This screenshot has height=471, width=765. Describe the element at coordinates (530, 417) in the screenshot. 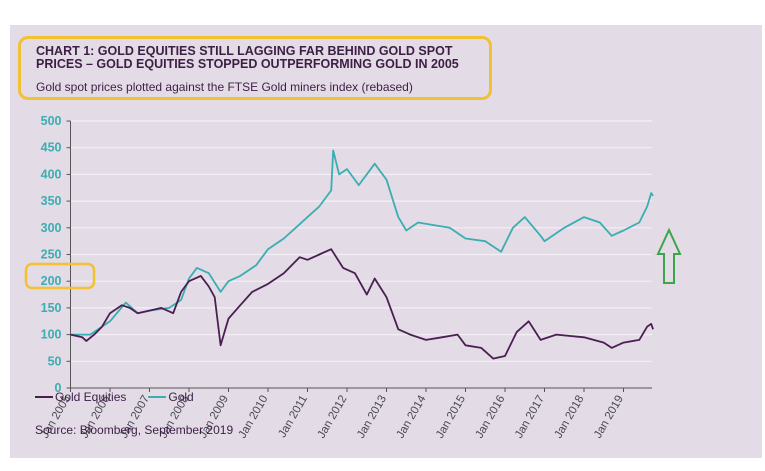

I see `x-tick-label: Jan 2017` at that location.